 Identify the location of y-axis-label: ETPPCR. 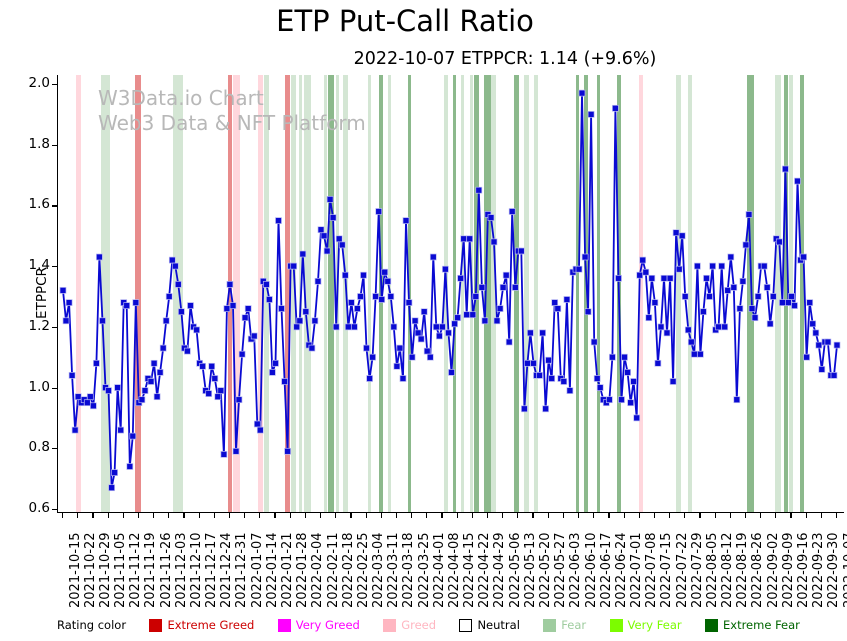
(41, 293).